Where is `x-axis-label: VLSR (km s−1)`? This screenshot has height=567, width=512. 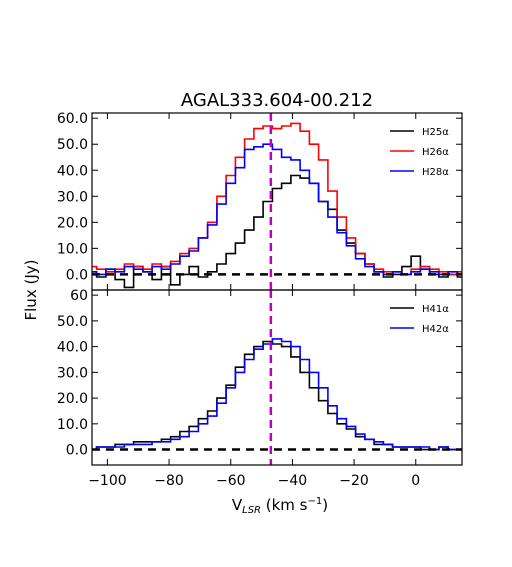 x-axis-label: VLSR (km s−1) is located at coordinates (280, 506).